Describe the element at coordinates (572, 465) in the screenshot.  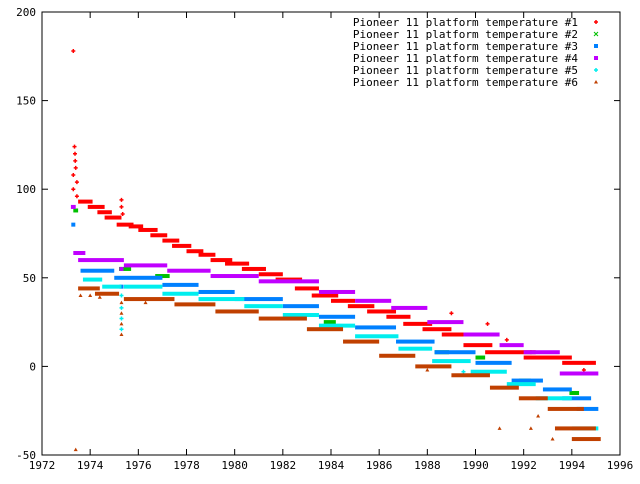
I see `x-tick-label: 1994` at that location.